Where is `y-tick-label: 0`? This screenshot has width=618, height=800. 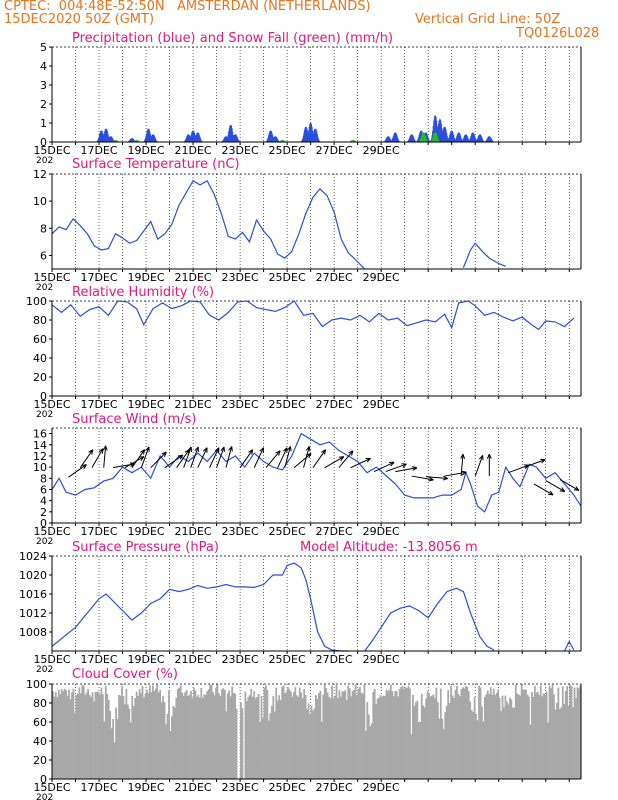
y-tick-label: 0 is located at coordinates (43, 523).